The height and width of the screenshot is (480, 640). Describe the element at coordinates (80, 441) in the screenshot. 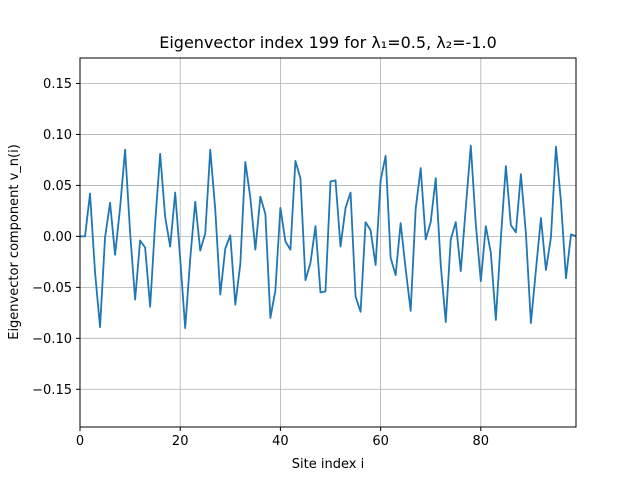

I see `x-tick-label: 0` at that location.